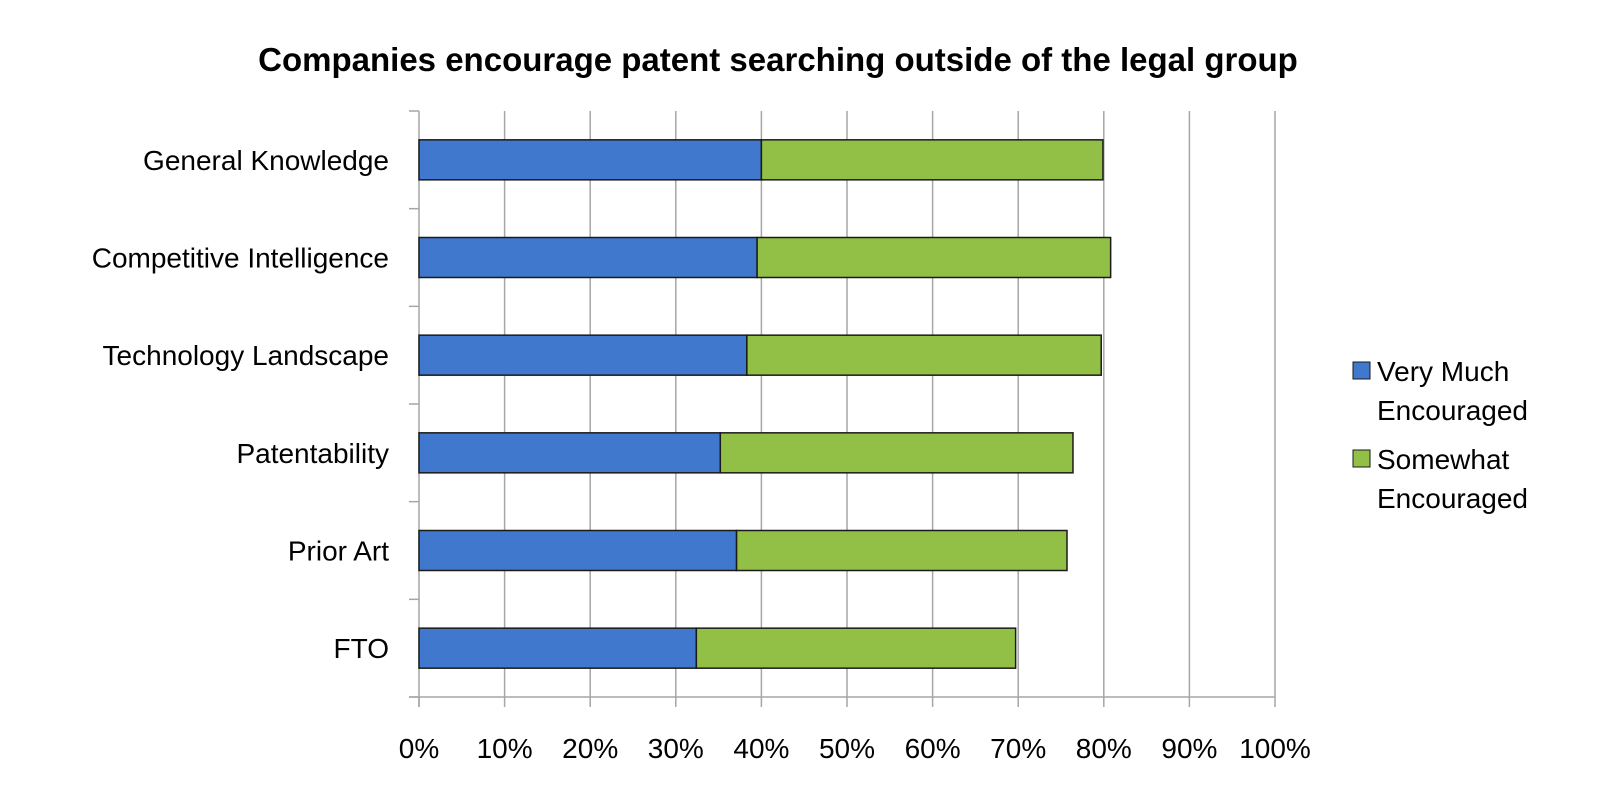  I want to click on category-label: FTO, so click(361, 648).